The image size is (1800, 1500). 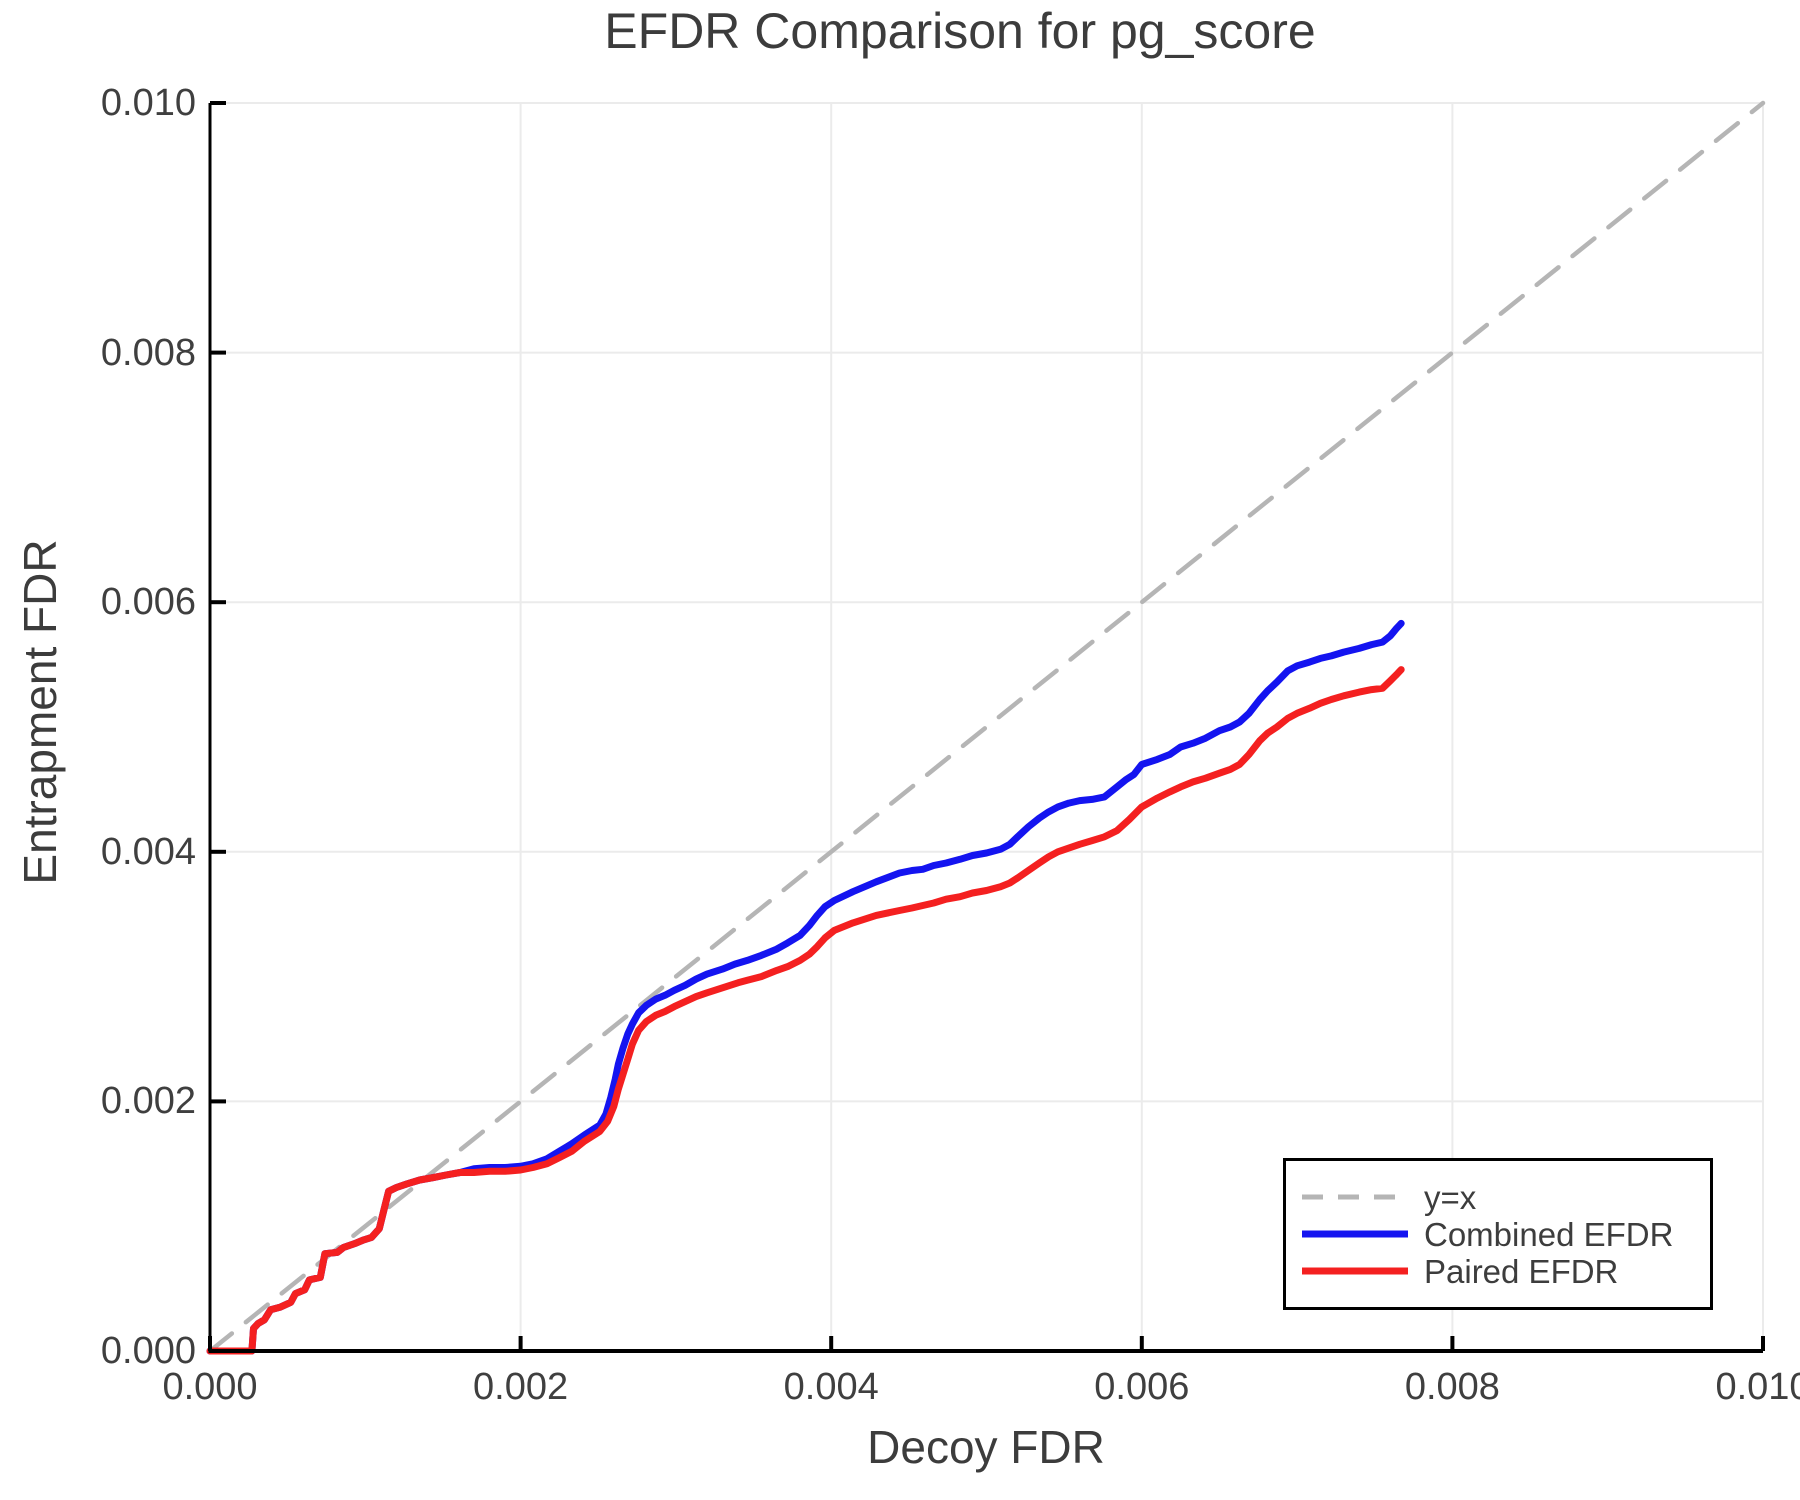 I want to click on y-tick-label: 0.006, so click(x=148, y=602).